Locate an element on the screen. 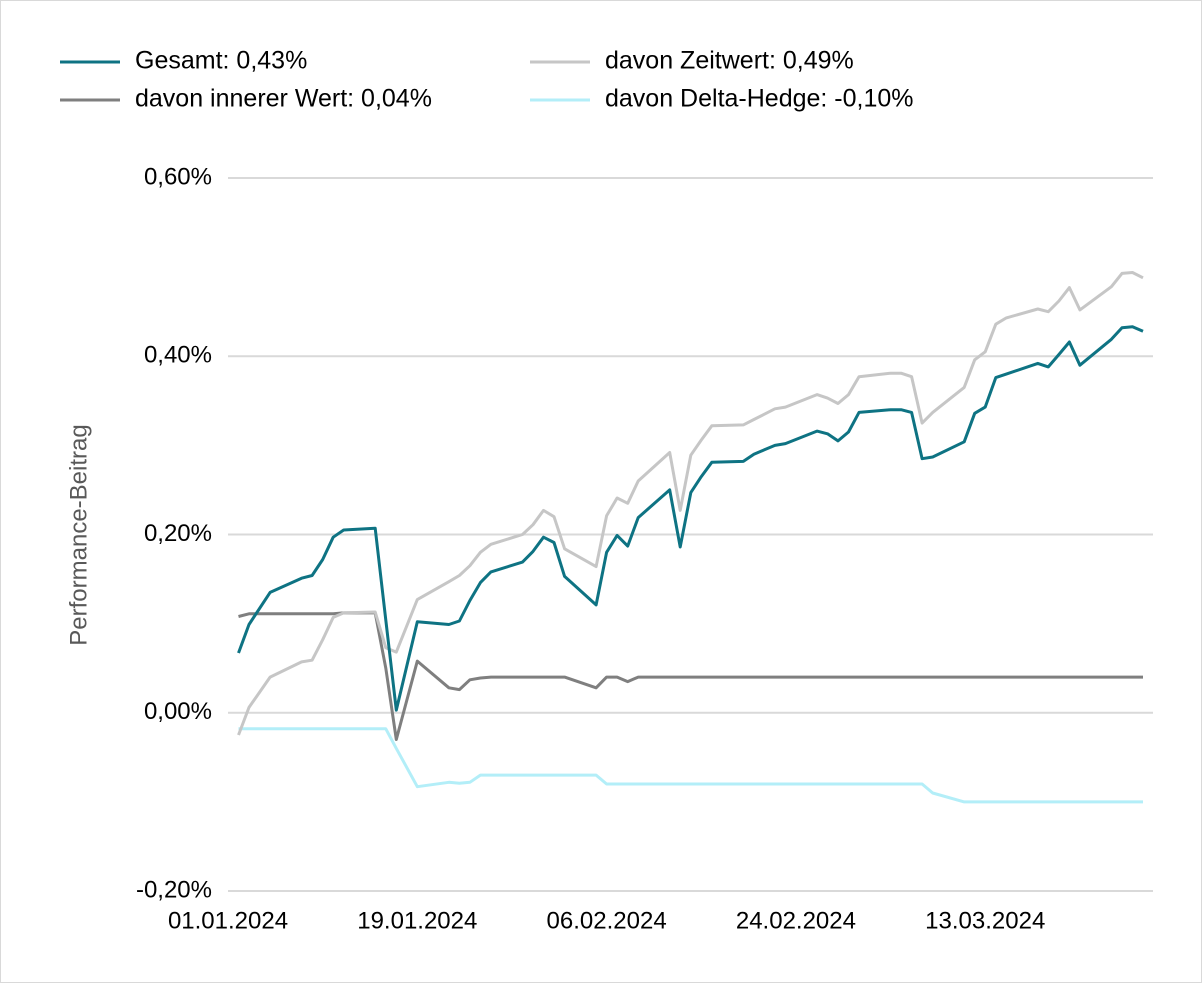 The width and height of the screenshot is (1202, 983). y-tick-label: 0,00% is located at coordinates (178, 711).